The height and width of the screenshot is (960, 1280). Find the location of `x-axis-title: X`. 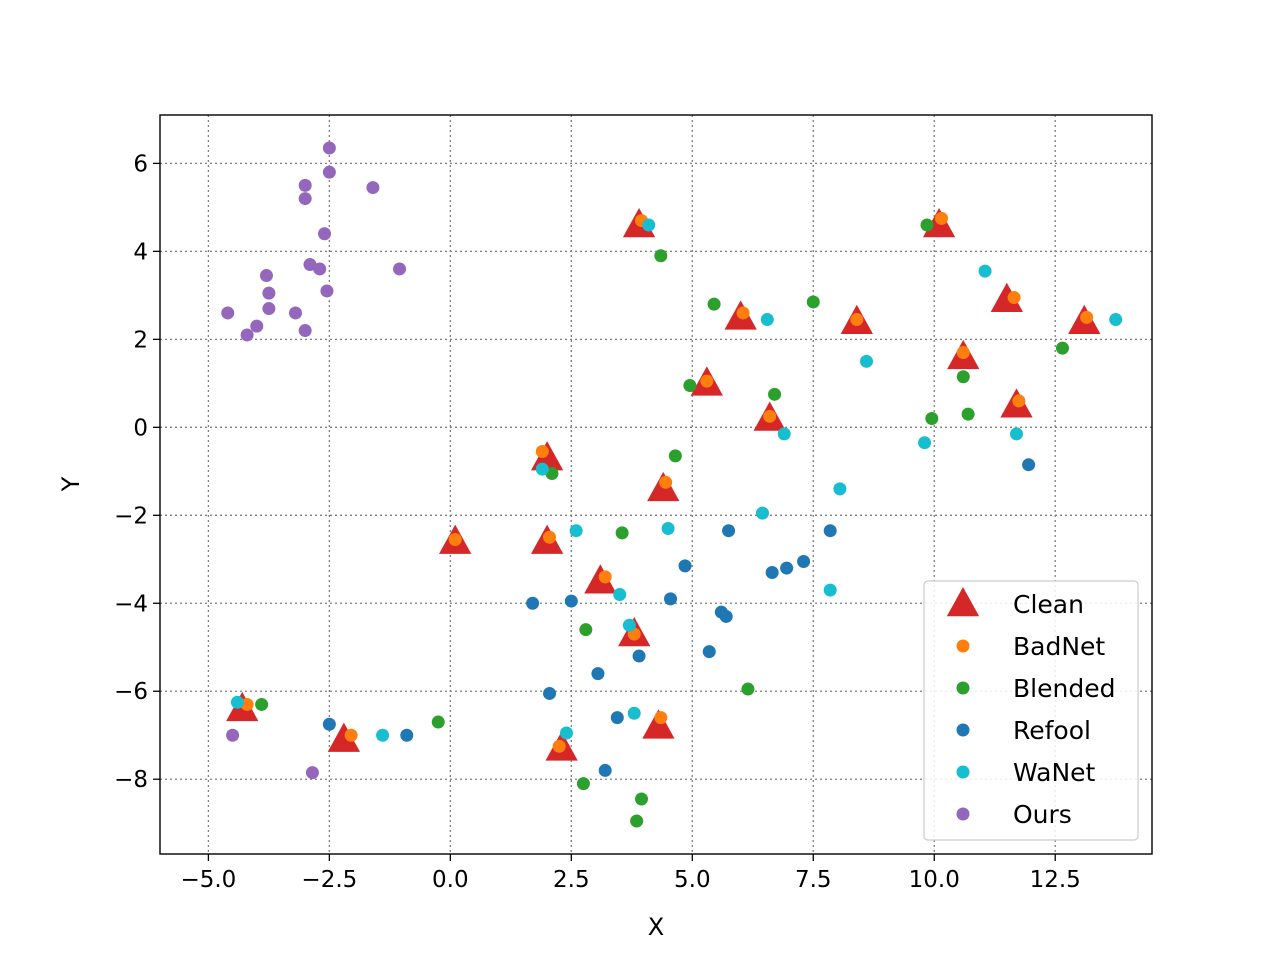

x-axis-title: X is located at coordinates (656, 927).